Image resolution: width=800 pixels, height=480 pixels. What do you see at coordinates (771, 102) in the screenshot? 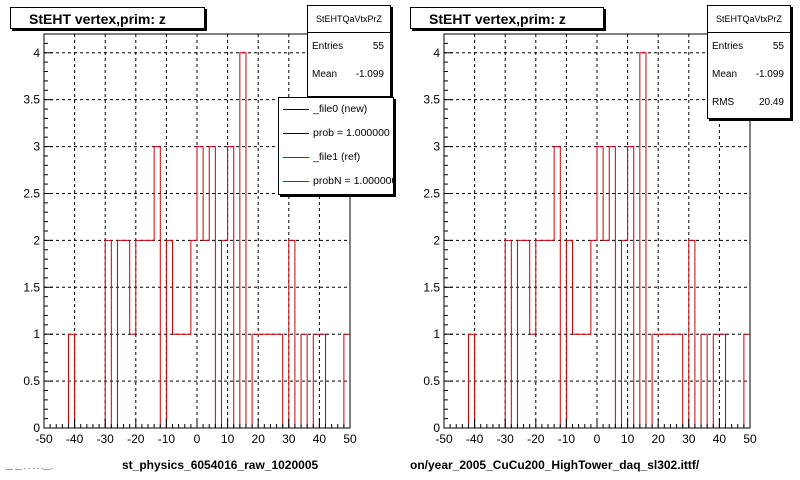
I see `stats-value: 20.49` at bounding box center [771, 102].